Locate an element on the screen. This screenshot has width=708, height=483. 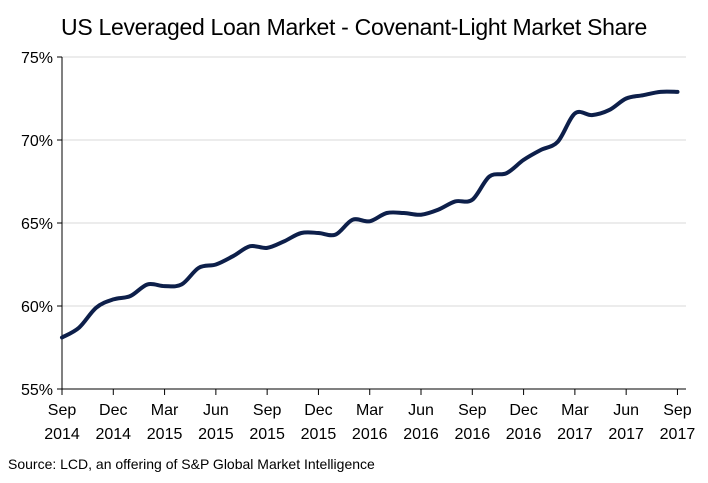
y-tick-label: 65% is located at coordinates (37, 224).